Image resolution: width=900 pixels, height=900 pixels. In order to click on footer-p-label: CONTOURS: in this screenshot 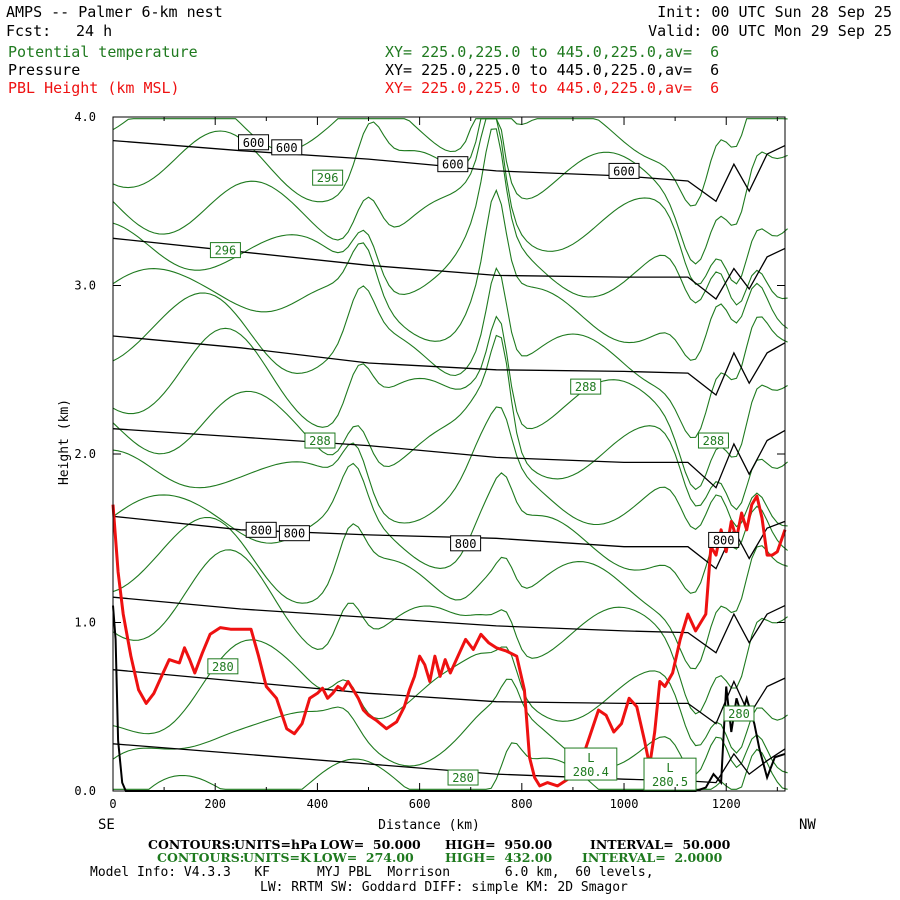, I will do `click(192, 844)`.